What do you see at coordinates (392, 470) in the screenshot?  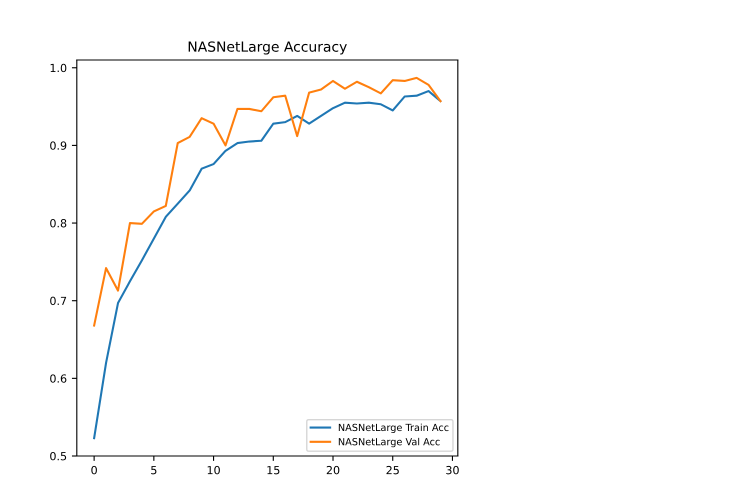 I see `x-tick-label: 25` at bounding box center [392, 470].